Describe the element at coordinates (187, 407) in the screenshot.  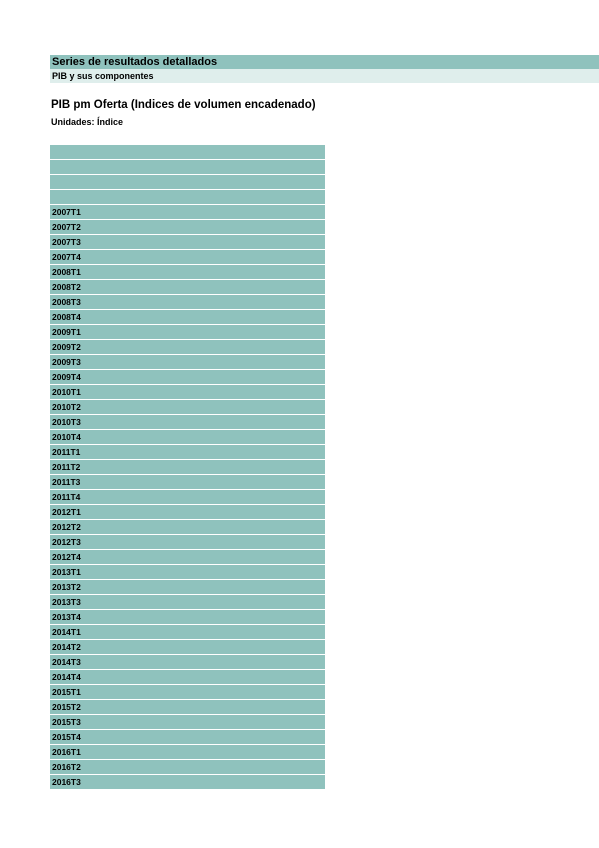
I see `table-row: 2010T2` at that location.